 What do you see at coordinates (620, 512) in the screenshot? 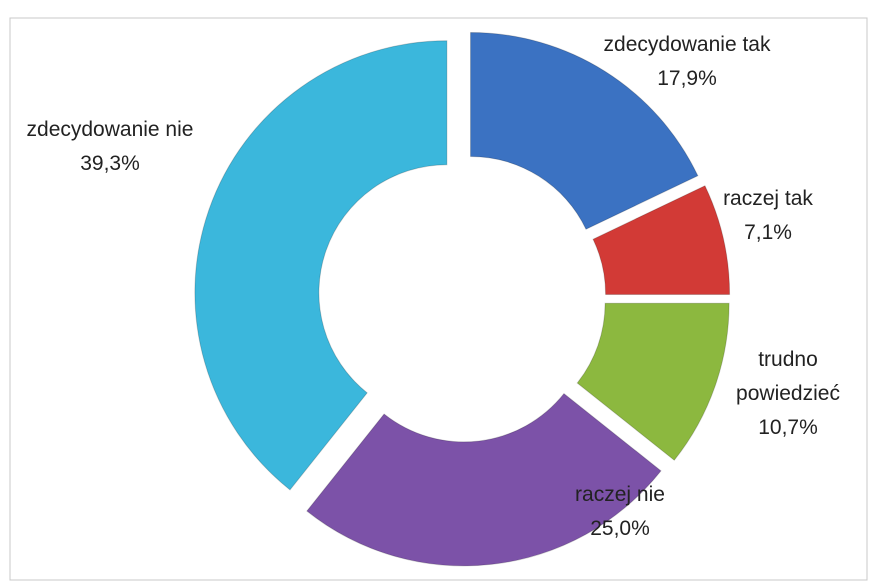
I see `data-label: raczej nie 25,0%` at bounding box center [620, 512].